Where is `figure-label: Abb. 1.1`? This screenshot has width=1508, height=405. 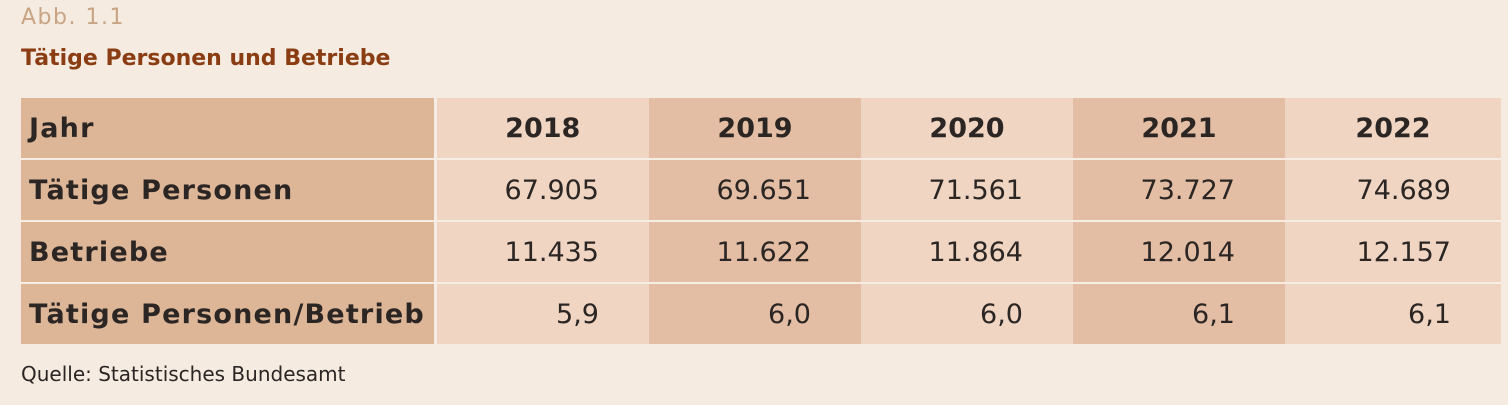
figure-label: Abb. 1.1 is located at coordinates (73, 17).